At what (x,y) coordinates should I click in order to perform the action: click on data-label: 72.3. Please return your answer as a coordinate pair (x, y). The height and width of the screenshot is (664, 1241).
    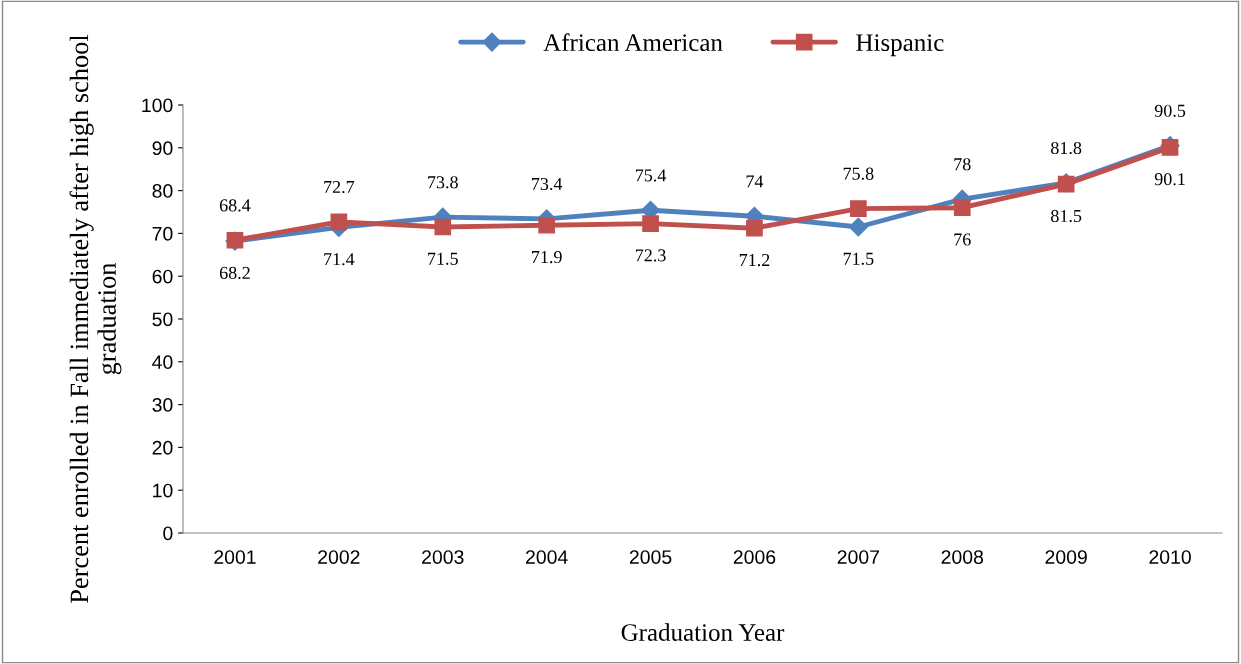
    Looking at the image, I should click on (650, 255).